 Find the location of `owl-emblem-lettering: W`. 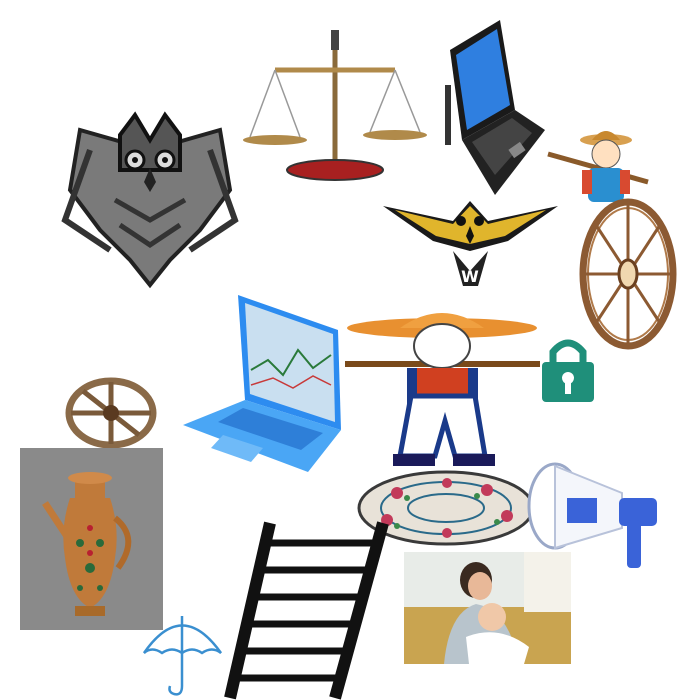

owl-emblem-lettering: W is located at coordinates (470, 276).